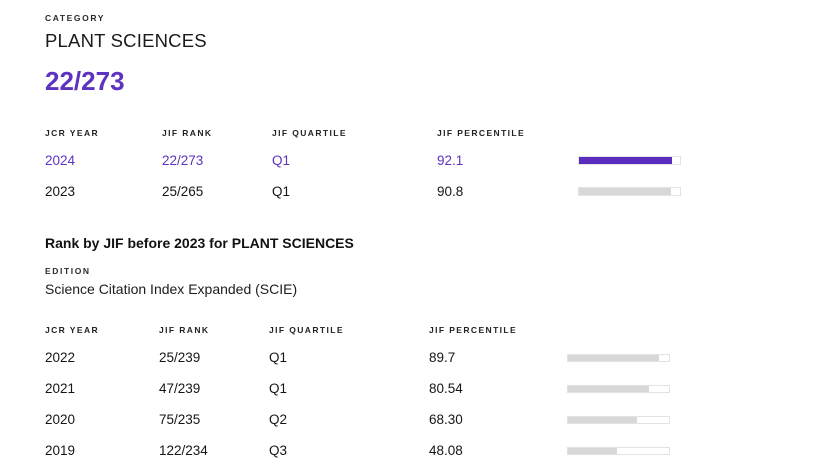  I want to click on jif-quartile-cell: Q2, so click(278, 419).